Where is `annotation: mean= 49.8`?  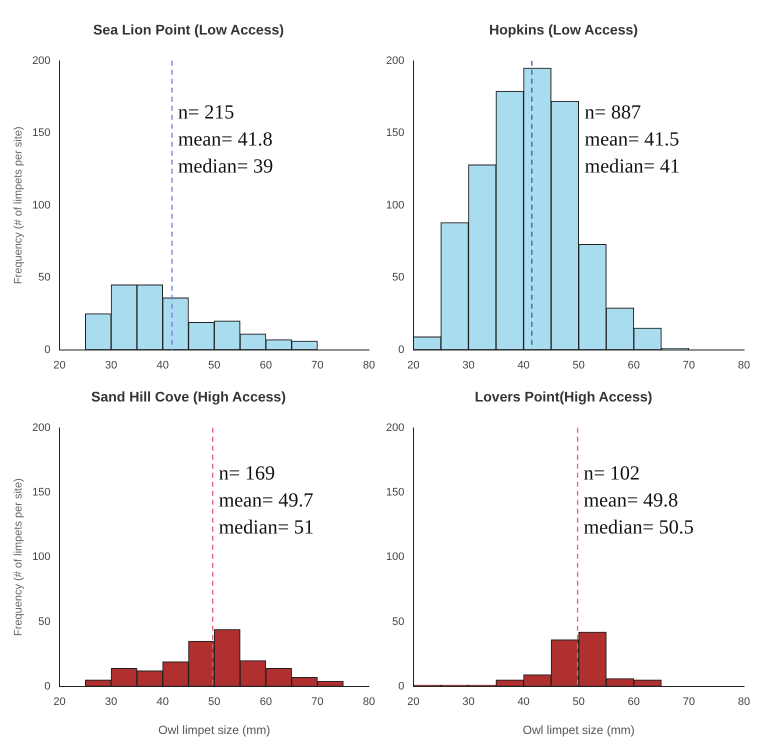 annotation: mean= 49.8 is located at coordinates (631, 501).